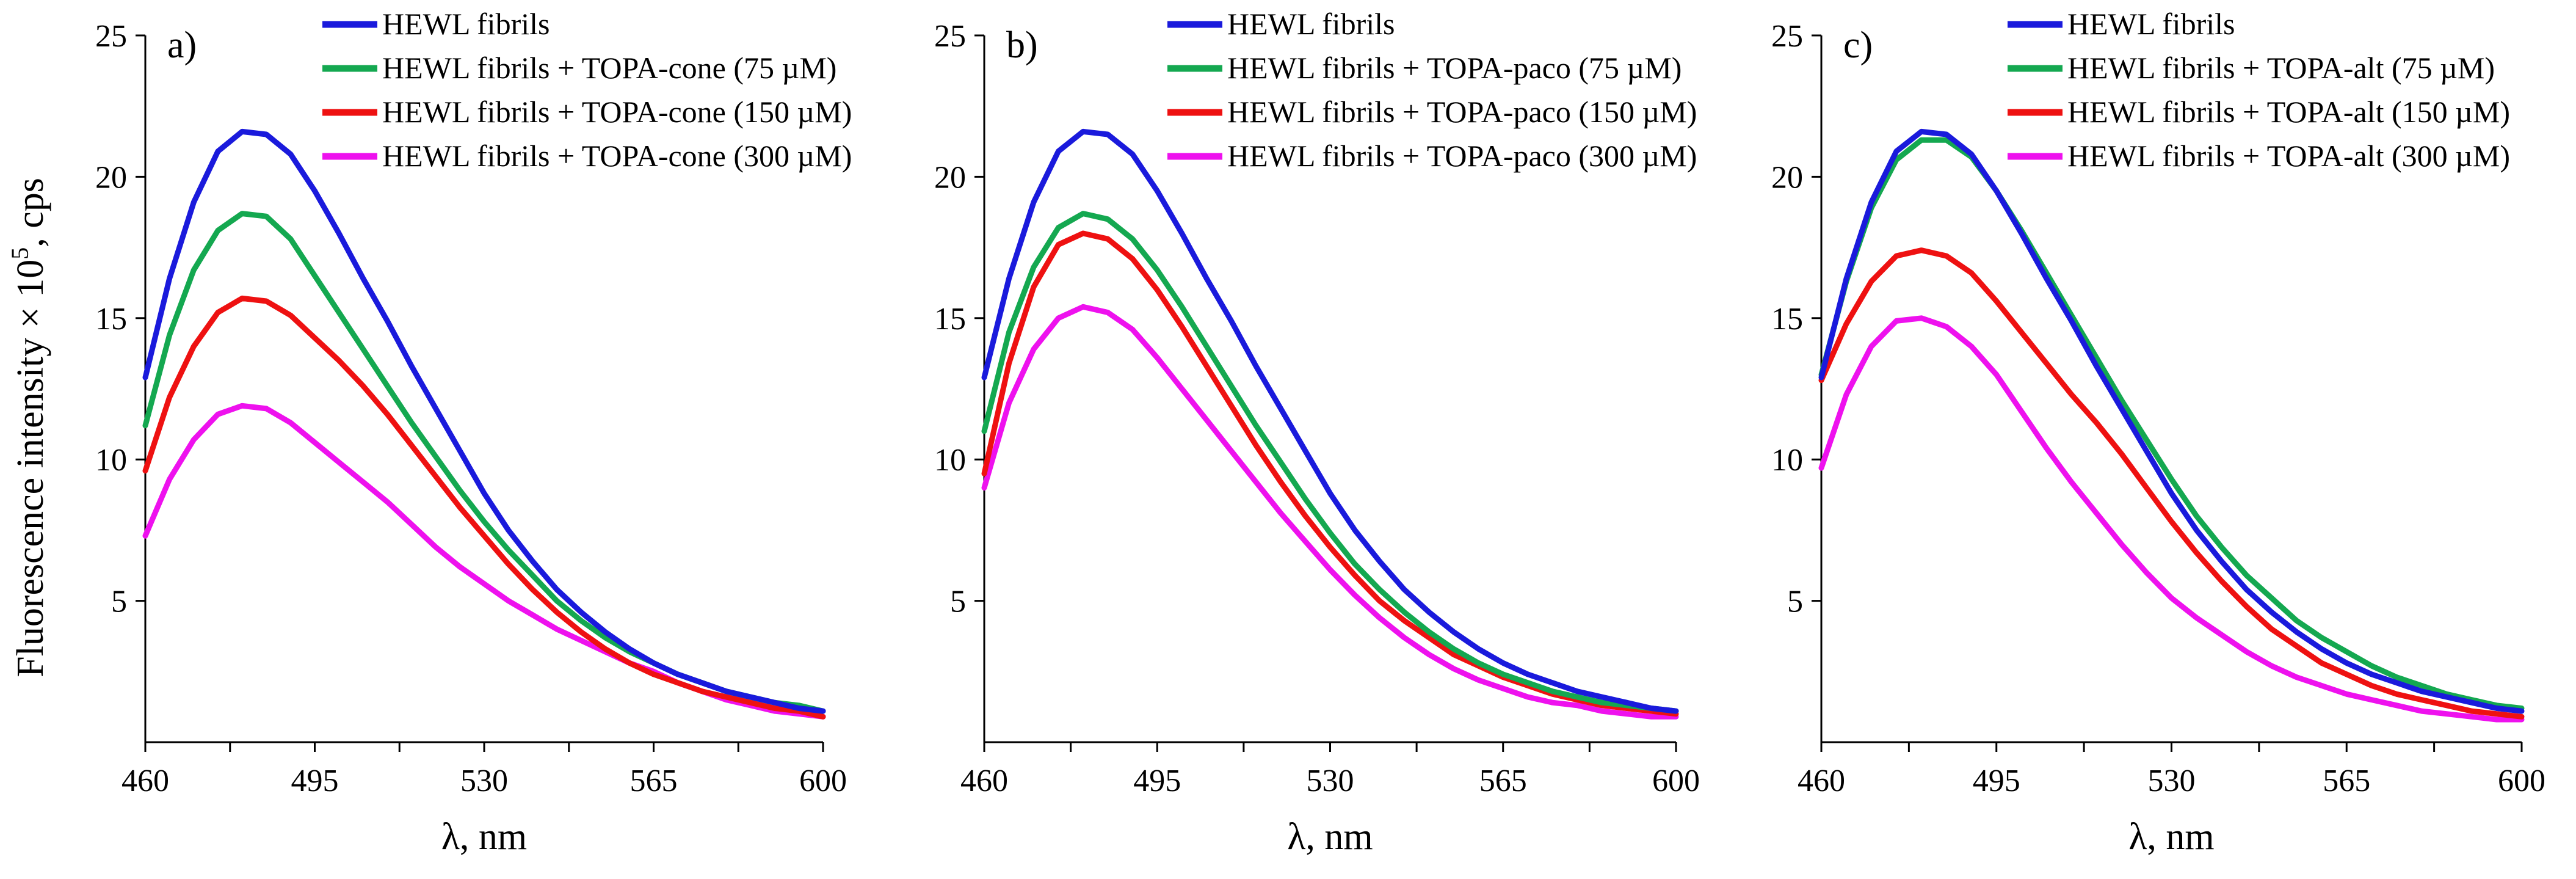 This screenshot has width=2576, height=879. What do you see at coordinates (1858, 45) in the screenshot?
I see `panel-label: c)` at bounding box center [1858, 45].